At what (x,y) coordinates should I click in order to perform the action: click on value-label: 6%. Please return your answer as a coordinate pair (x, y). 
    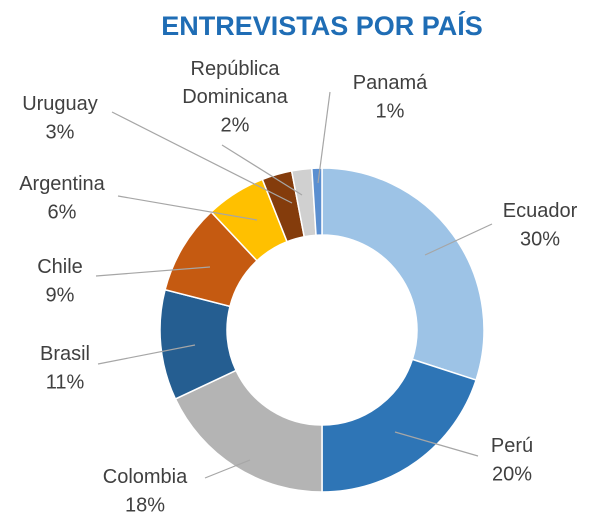
    Looking at the image, I should click on (62, 212).